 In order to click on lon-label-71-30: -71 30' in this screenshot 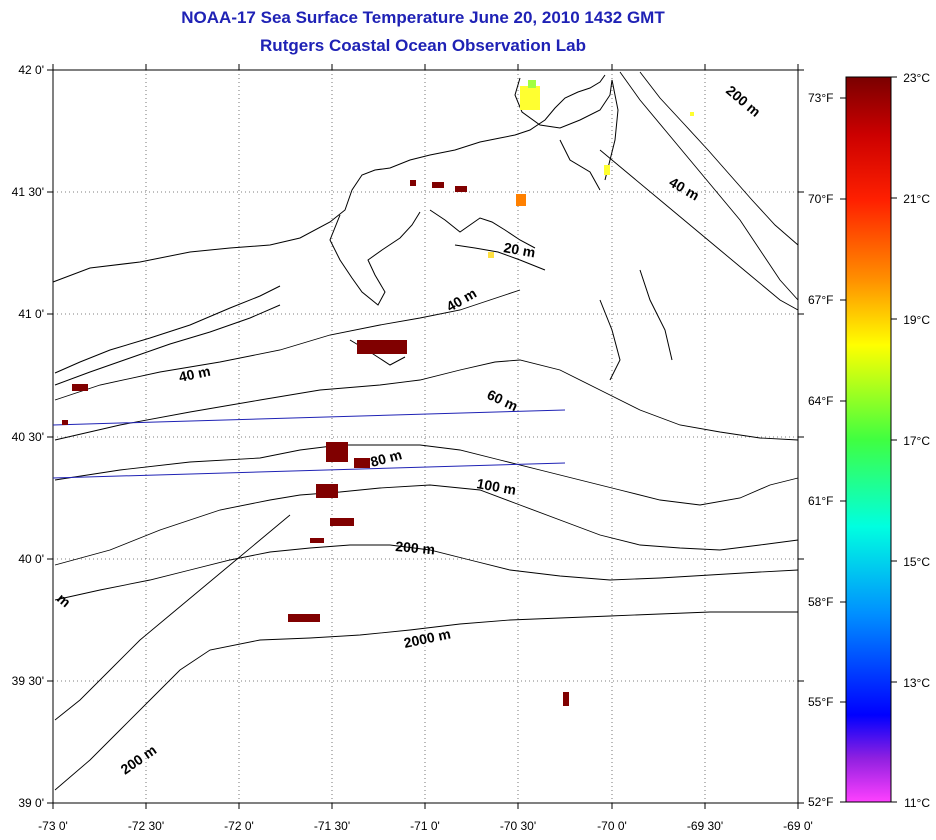, I will do `click(332, 826)`.